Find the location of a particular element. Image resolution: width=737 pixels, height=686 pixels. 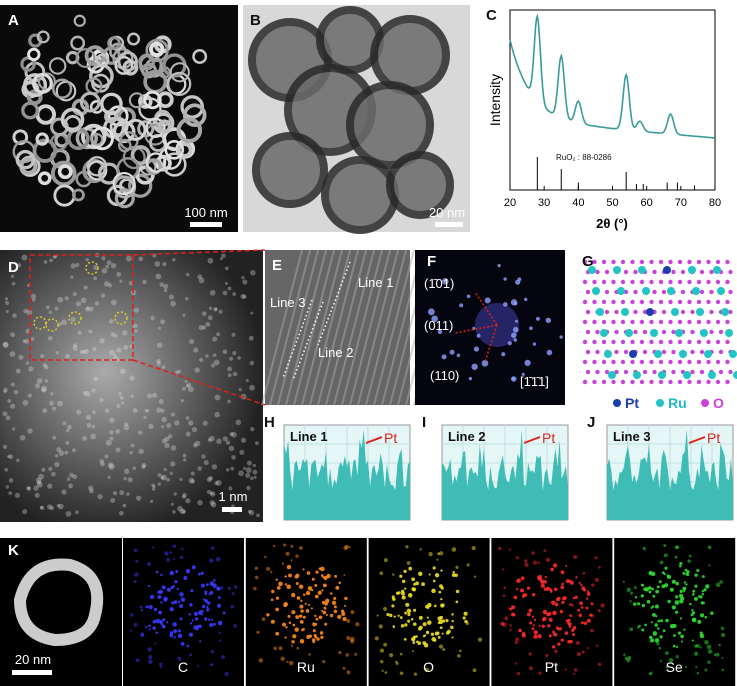

panel-label: E is located at coordinates (277, 265).